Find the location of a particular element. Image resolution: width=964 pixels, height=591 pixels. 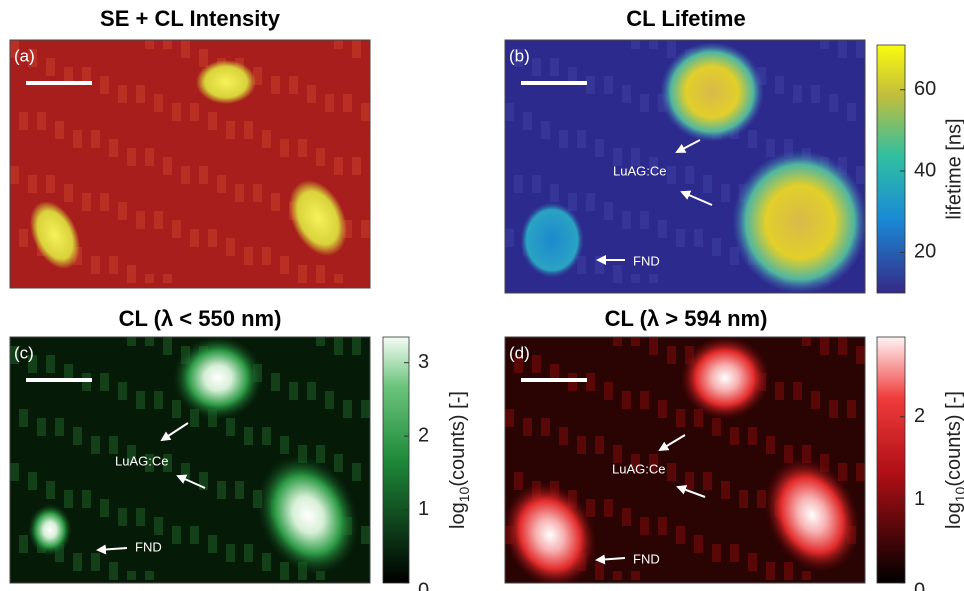

panel-title: CL Lifetime is located at coordinates (685, 18).